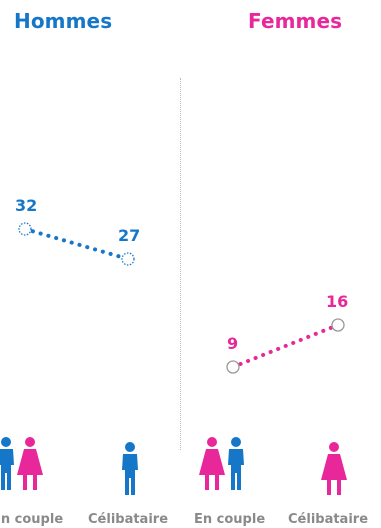 The width and height of the screenshot is (381, 528). What do you see at coordinates (180, 264) in the screenshot?
I see `panel-divider` at bounding box center [180, 264].